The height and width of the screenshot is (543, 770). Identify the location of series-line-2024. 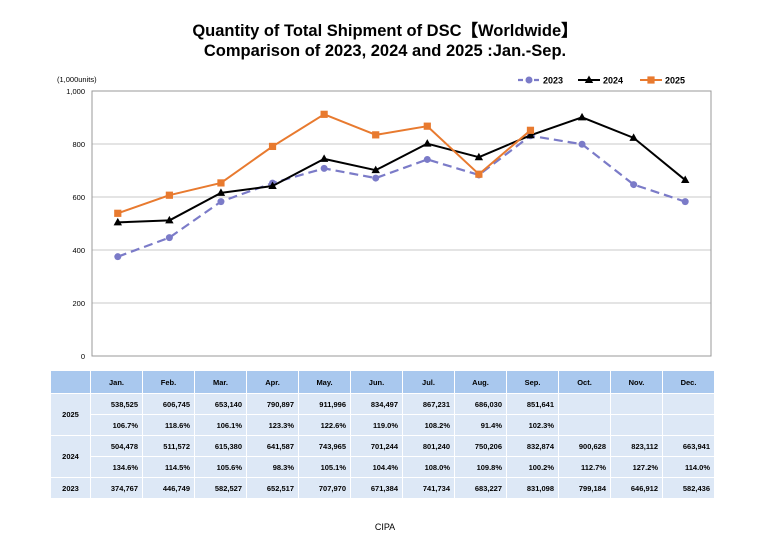
(401, 170).